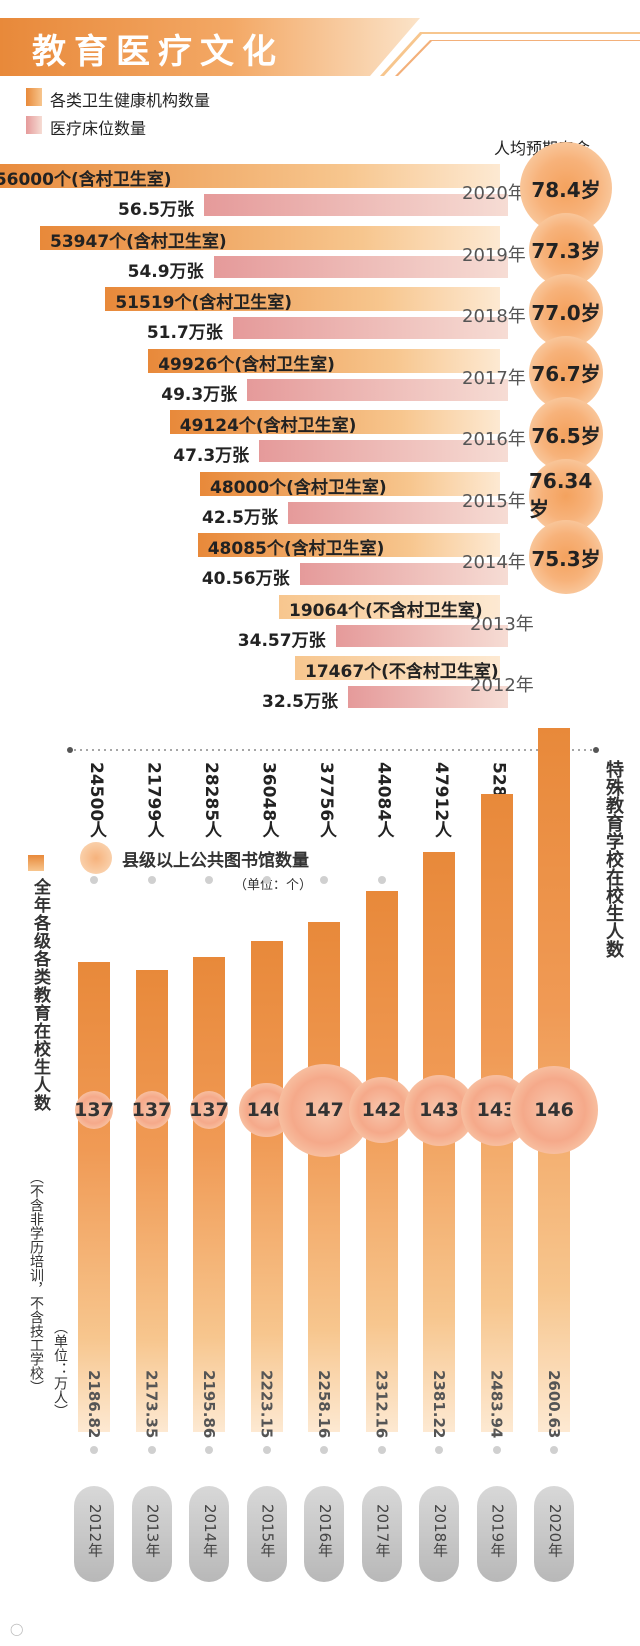 The height and width of the screenshot is (1646, 640). I want to click on year-label-2: 2014年, so click(210, 1531).